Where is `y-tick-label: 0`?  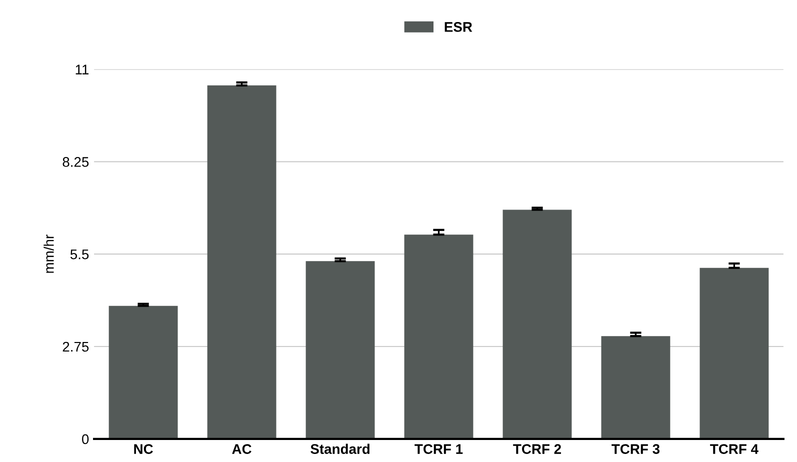
y-tick-label: 0 is located at coordinates (85, 439).